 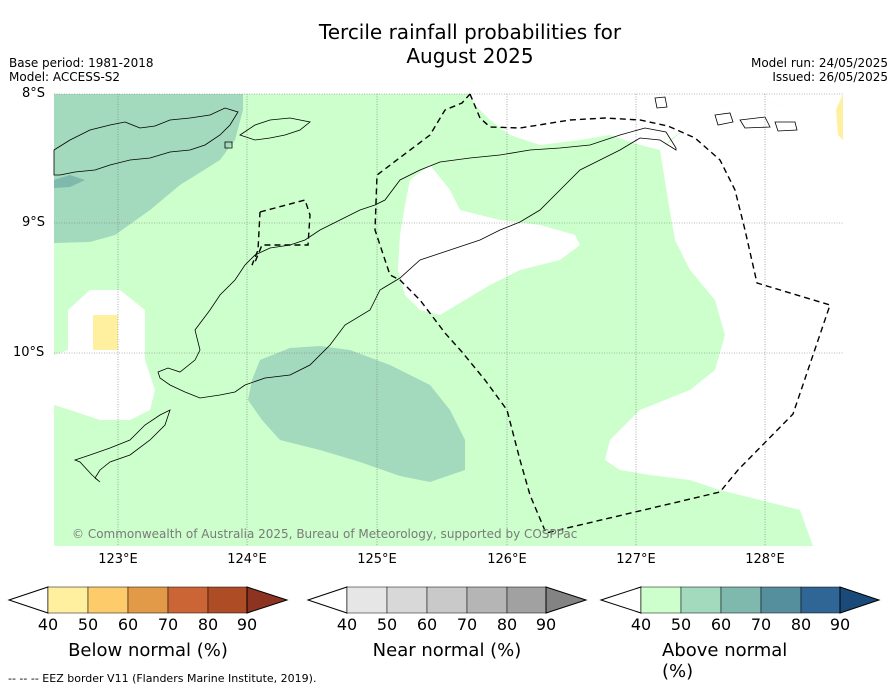 I want to click on colorbar-below-normal, so click(x=148, y=600).